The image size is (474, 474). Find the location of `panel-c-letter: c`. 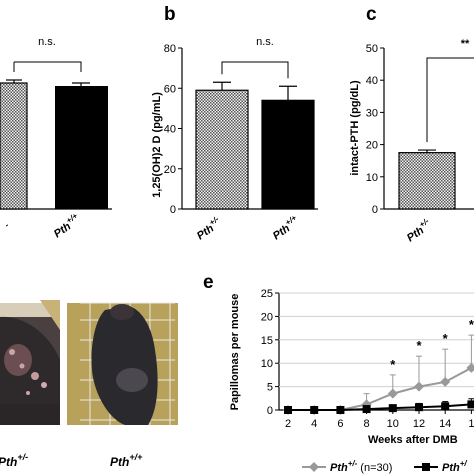

panel-c-letter: c is located at coordinates (371, 14).